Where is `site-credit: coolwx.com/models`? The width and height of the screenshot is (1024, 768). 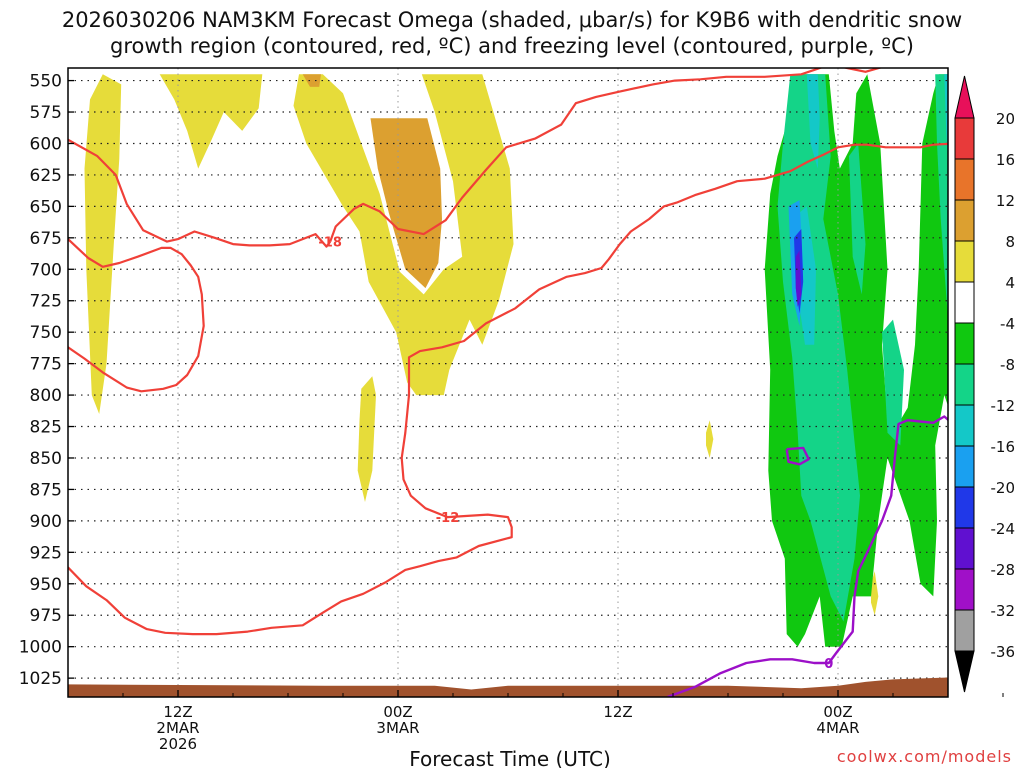 site-credit: coolwx.com/models is located at coordinates (924, 756).